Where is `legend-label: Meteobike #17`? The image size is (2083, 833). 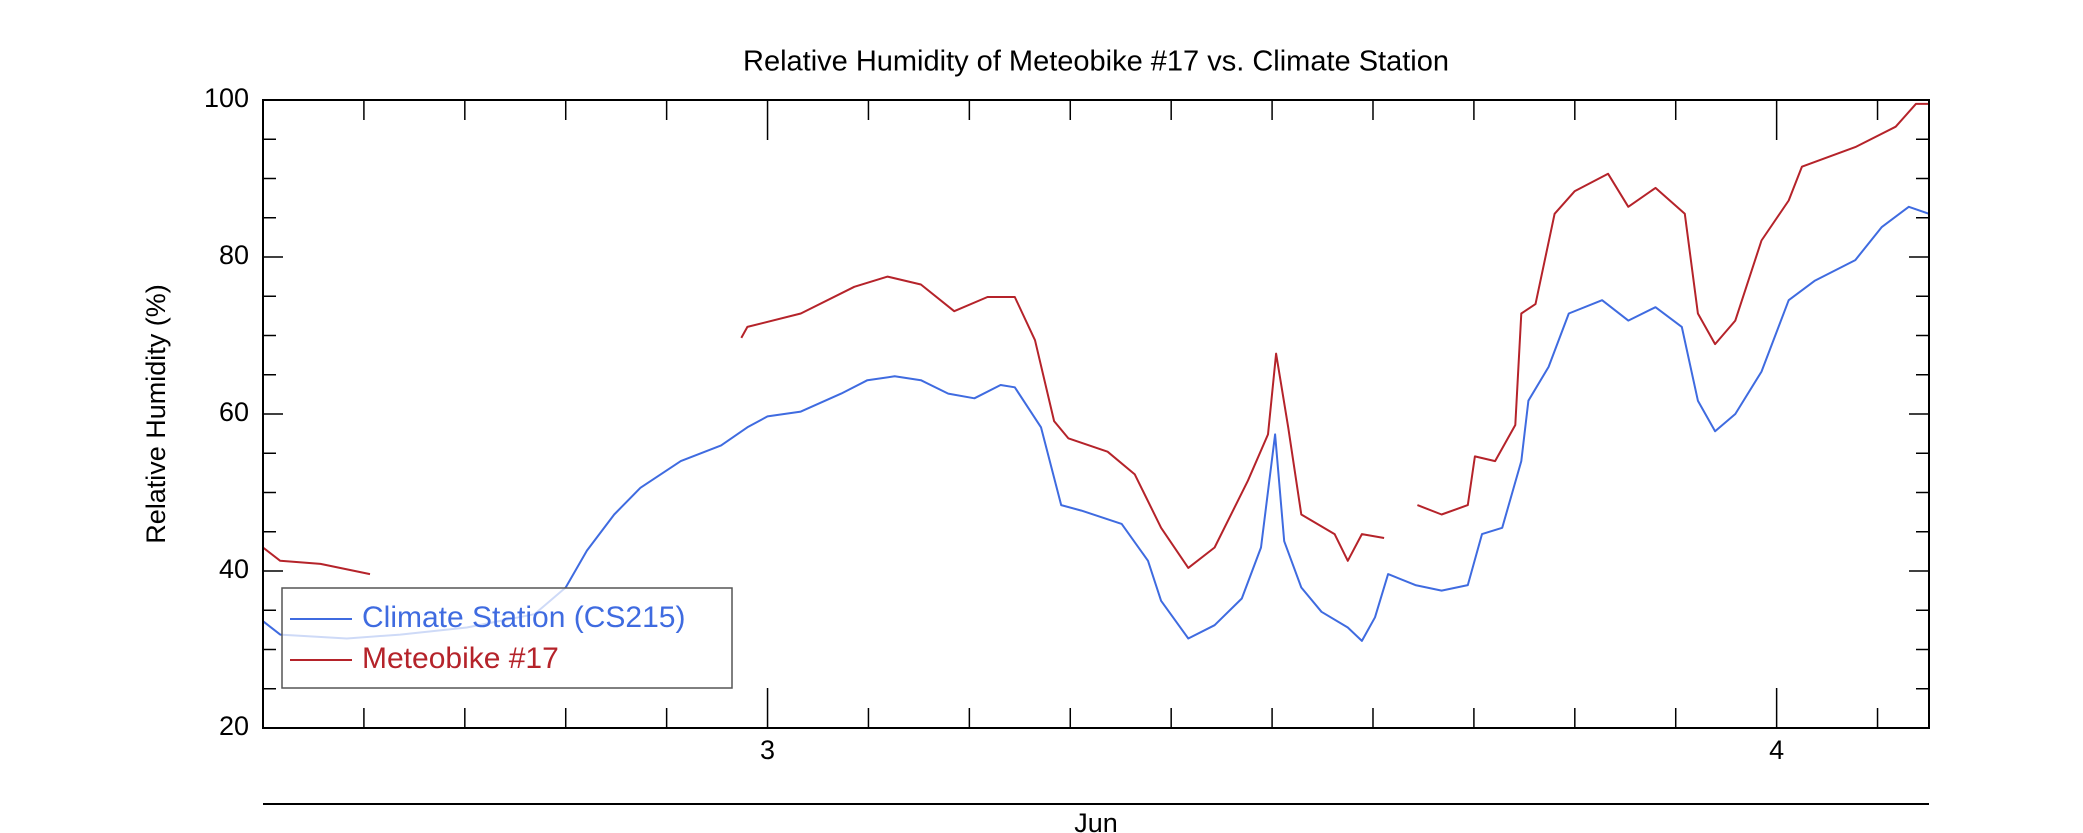
legend-label: Meteobike #17 is located at coordinates (460, 658).